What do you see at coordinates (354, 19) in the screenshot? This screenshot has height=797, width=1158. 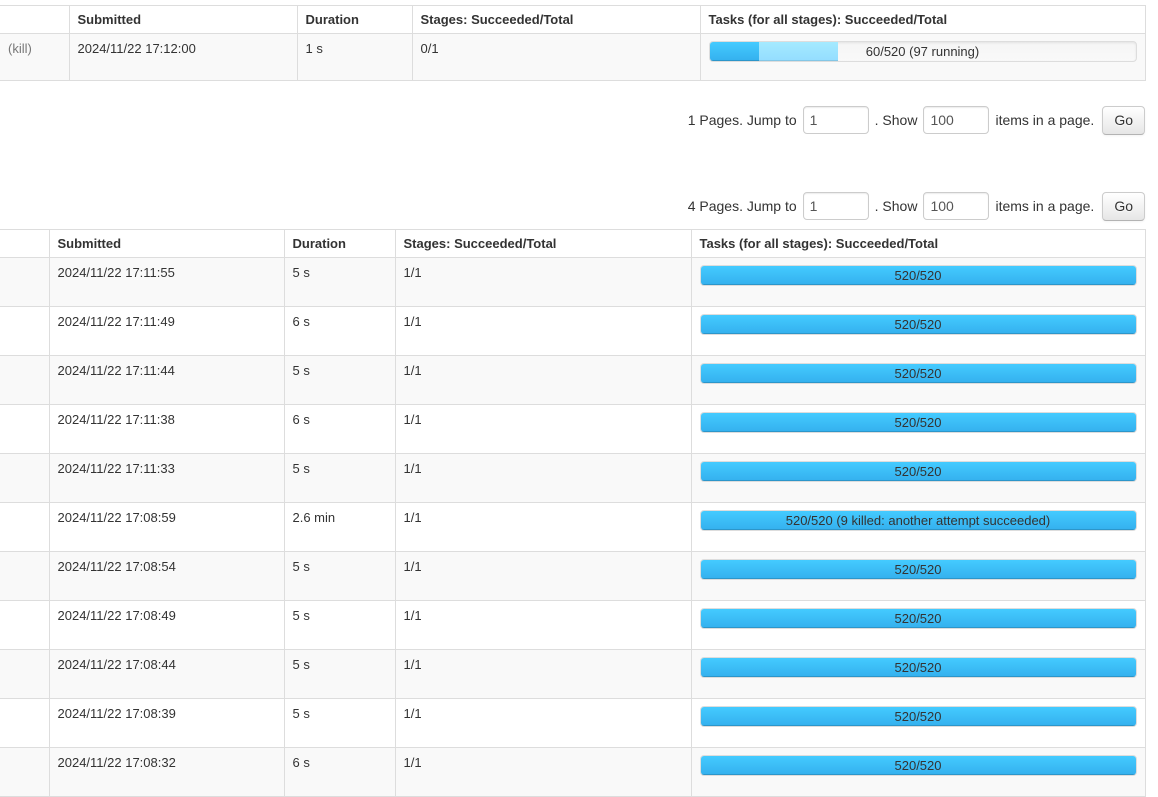 I see `active-header-duration: Duration` at bounding box center [354, 19].